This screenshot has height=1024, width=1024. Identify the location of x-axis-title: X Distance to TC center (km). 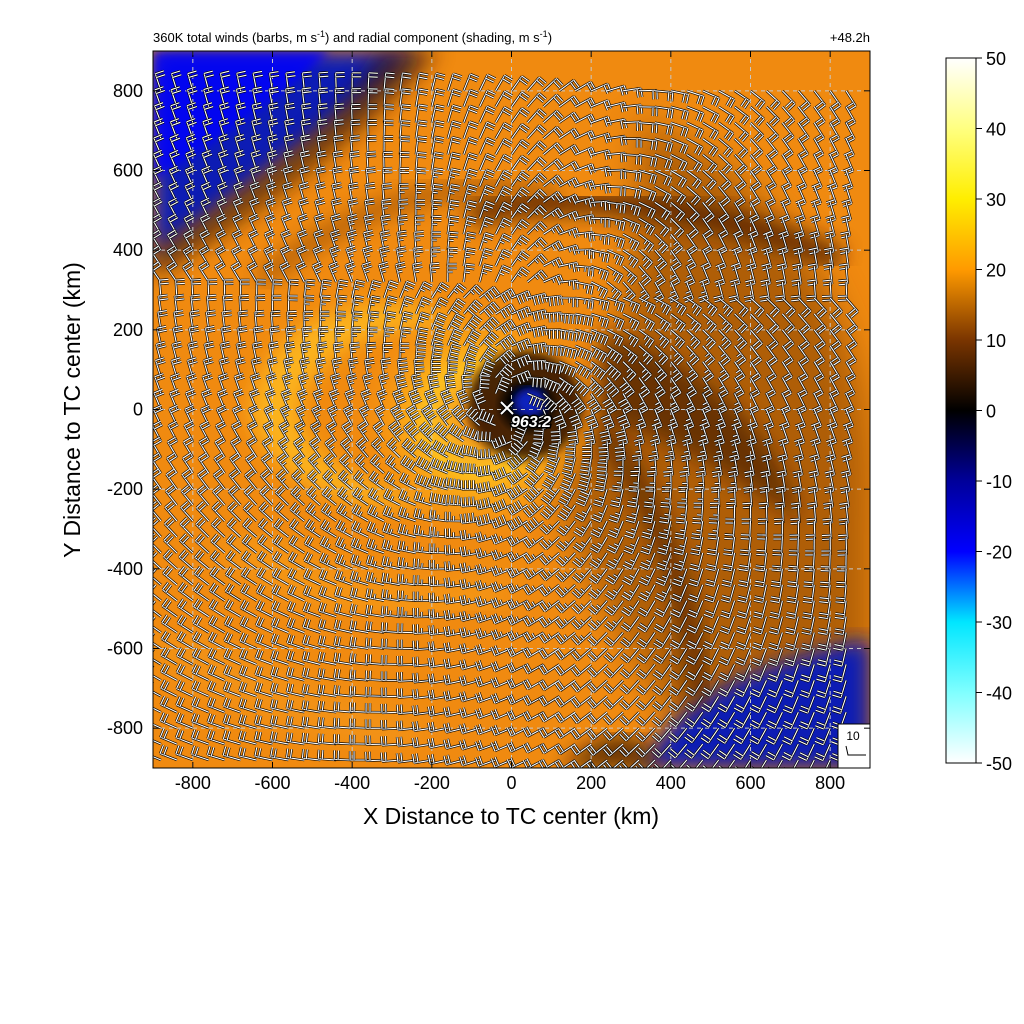
(511, 816).